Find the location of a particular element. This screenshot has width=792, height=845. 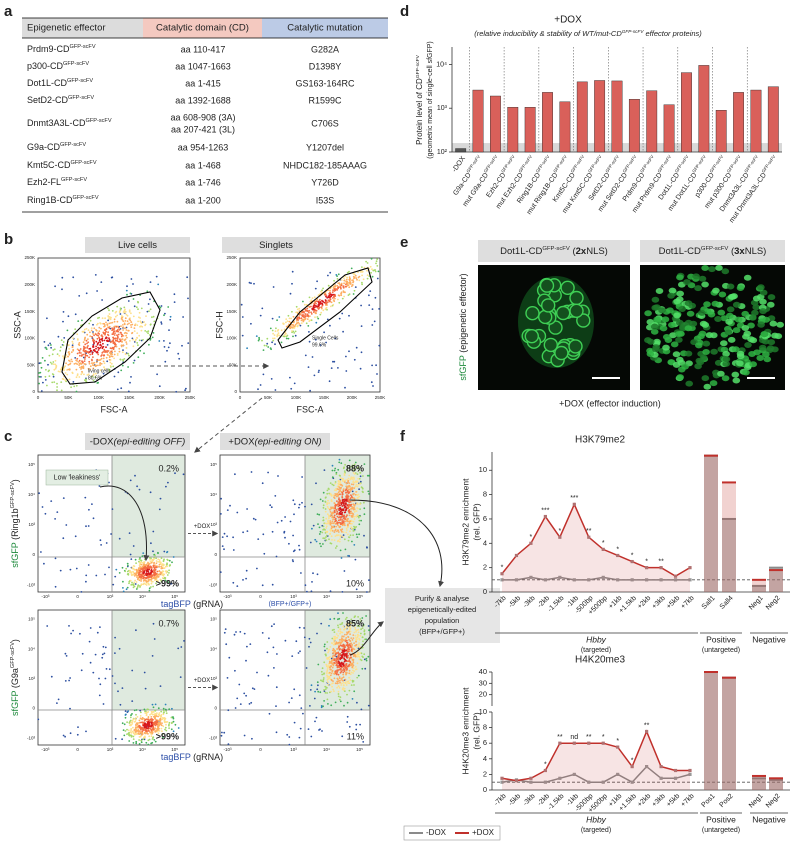

text-run: 3x is located at coordinates (739, 251).